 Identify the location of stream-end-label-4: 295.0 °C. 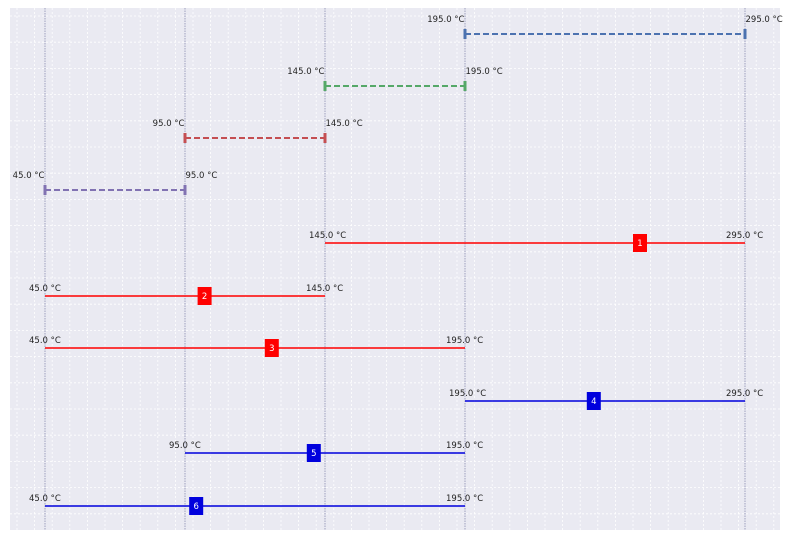
(744, 394).